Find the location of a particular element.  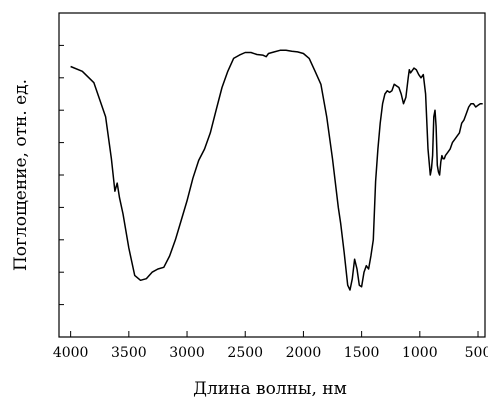

y-axis-label: Поглощение, отн. ед. is located at coordinates (21, 175).